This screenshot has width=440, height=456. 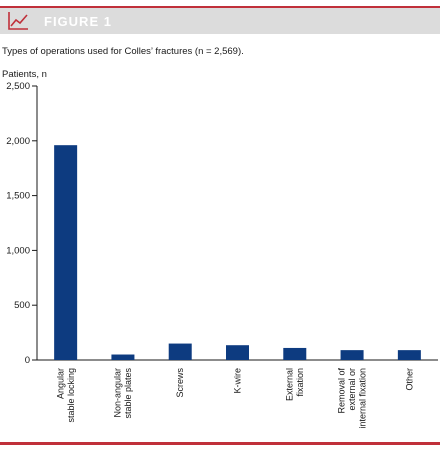 What do you see at coordinates (27, 360) in the screenshot?
I see `y-tick-label: 0` at bounding box center [27, 360].